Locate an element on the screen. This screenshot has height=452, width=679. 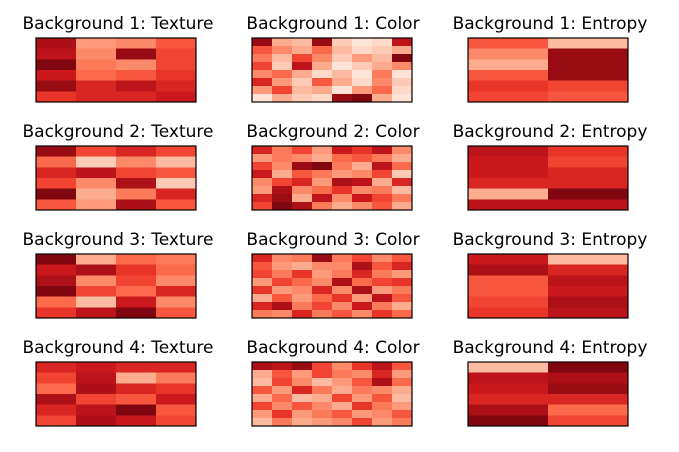
panel-title: Background 3: Color is located at coordinates (332, 240).